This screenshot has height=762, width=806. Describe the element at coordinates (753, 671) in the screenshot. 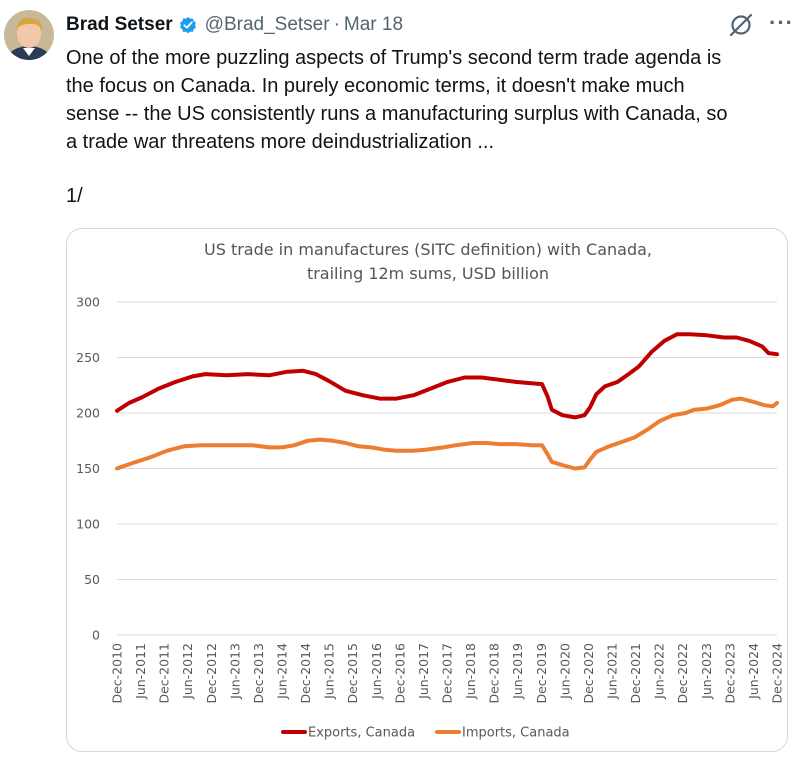

I see `x-tick-label: Jun-2024` at that location.